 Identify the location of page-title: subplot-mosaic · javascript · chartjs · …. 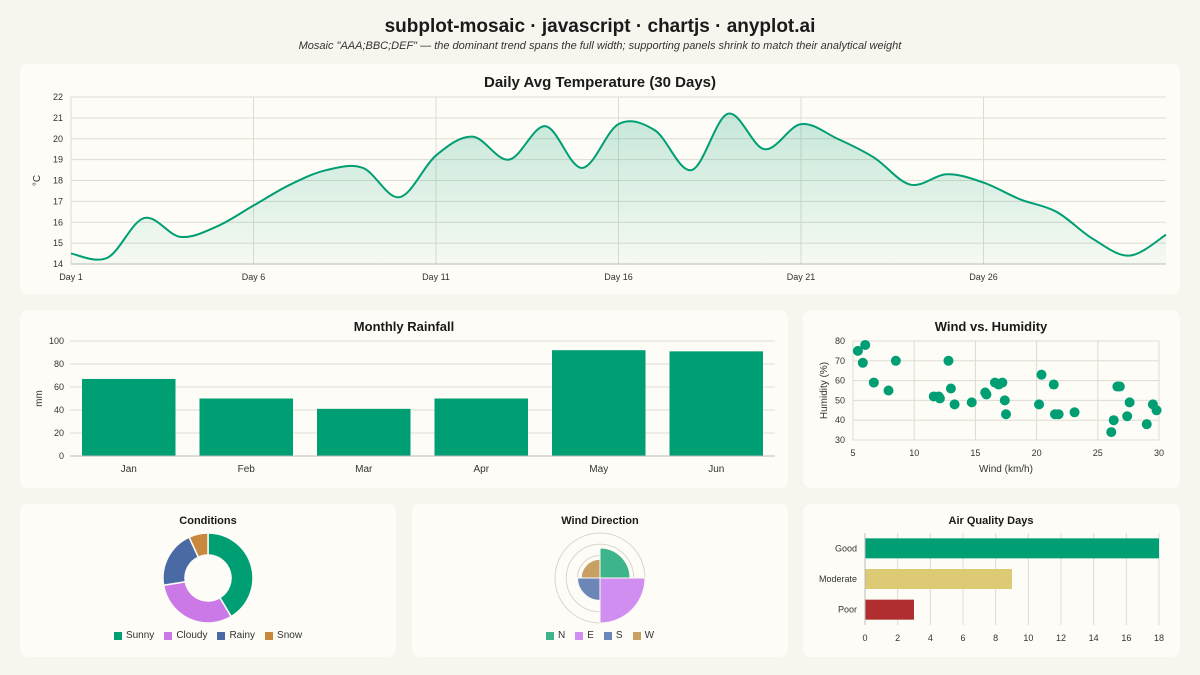
(600, 26).